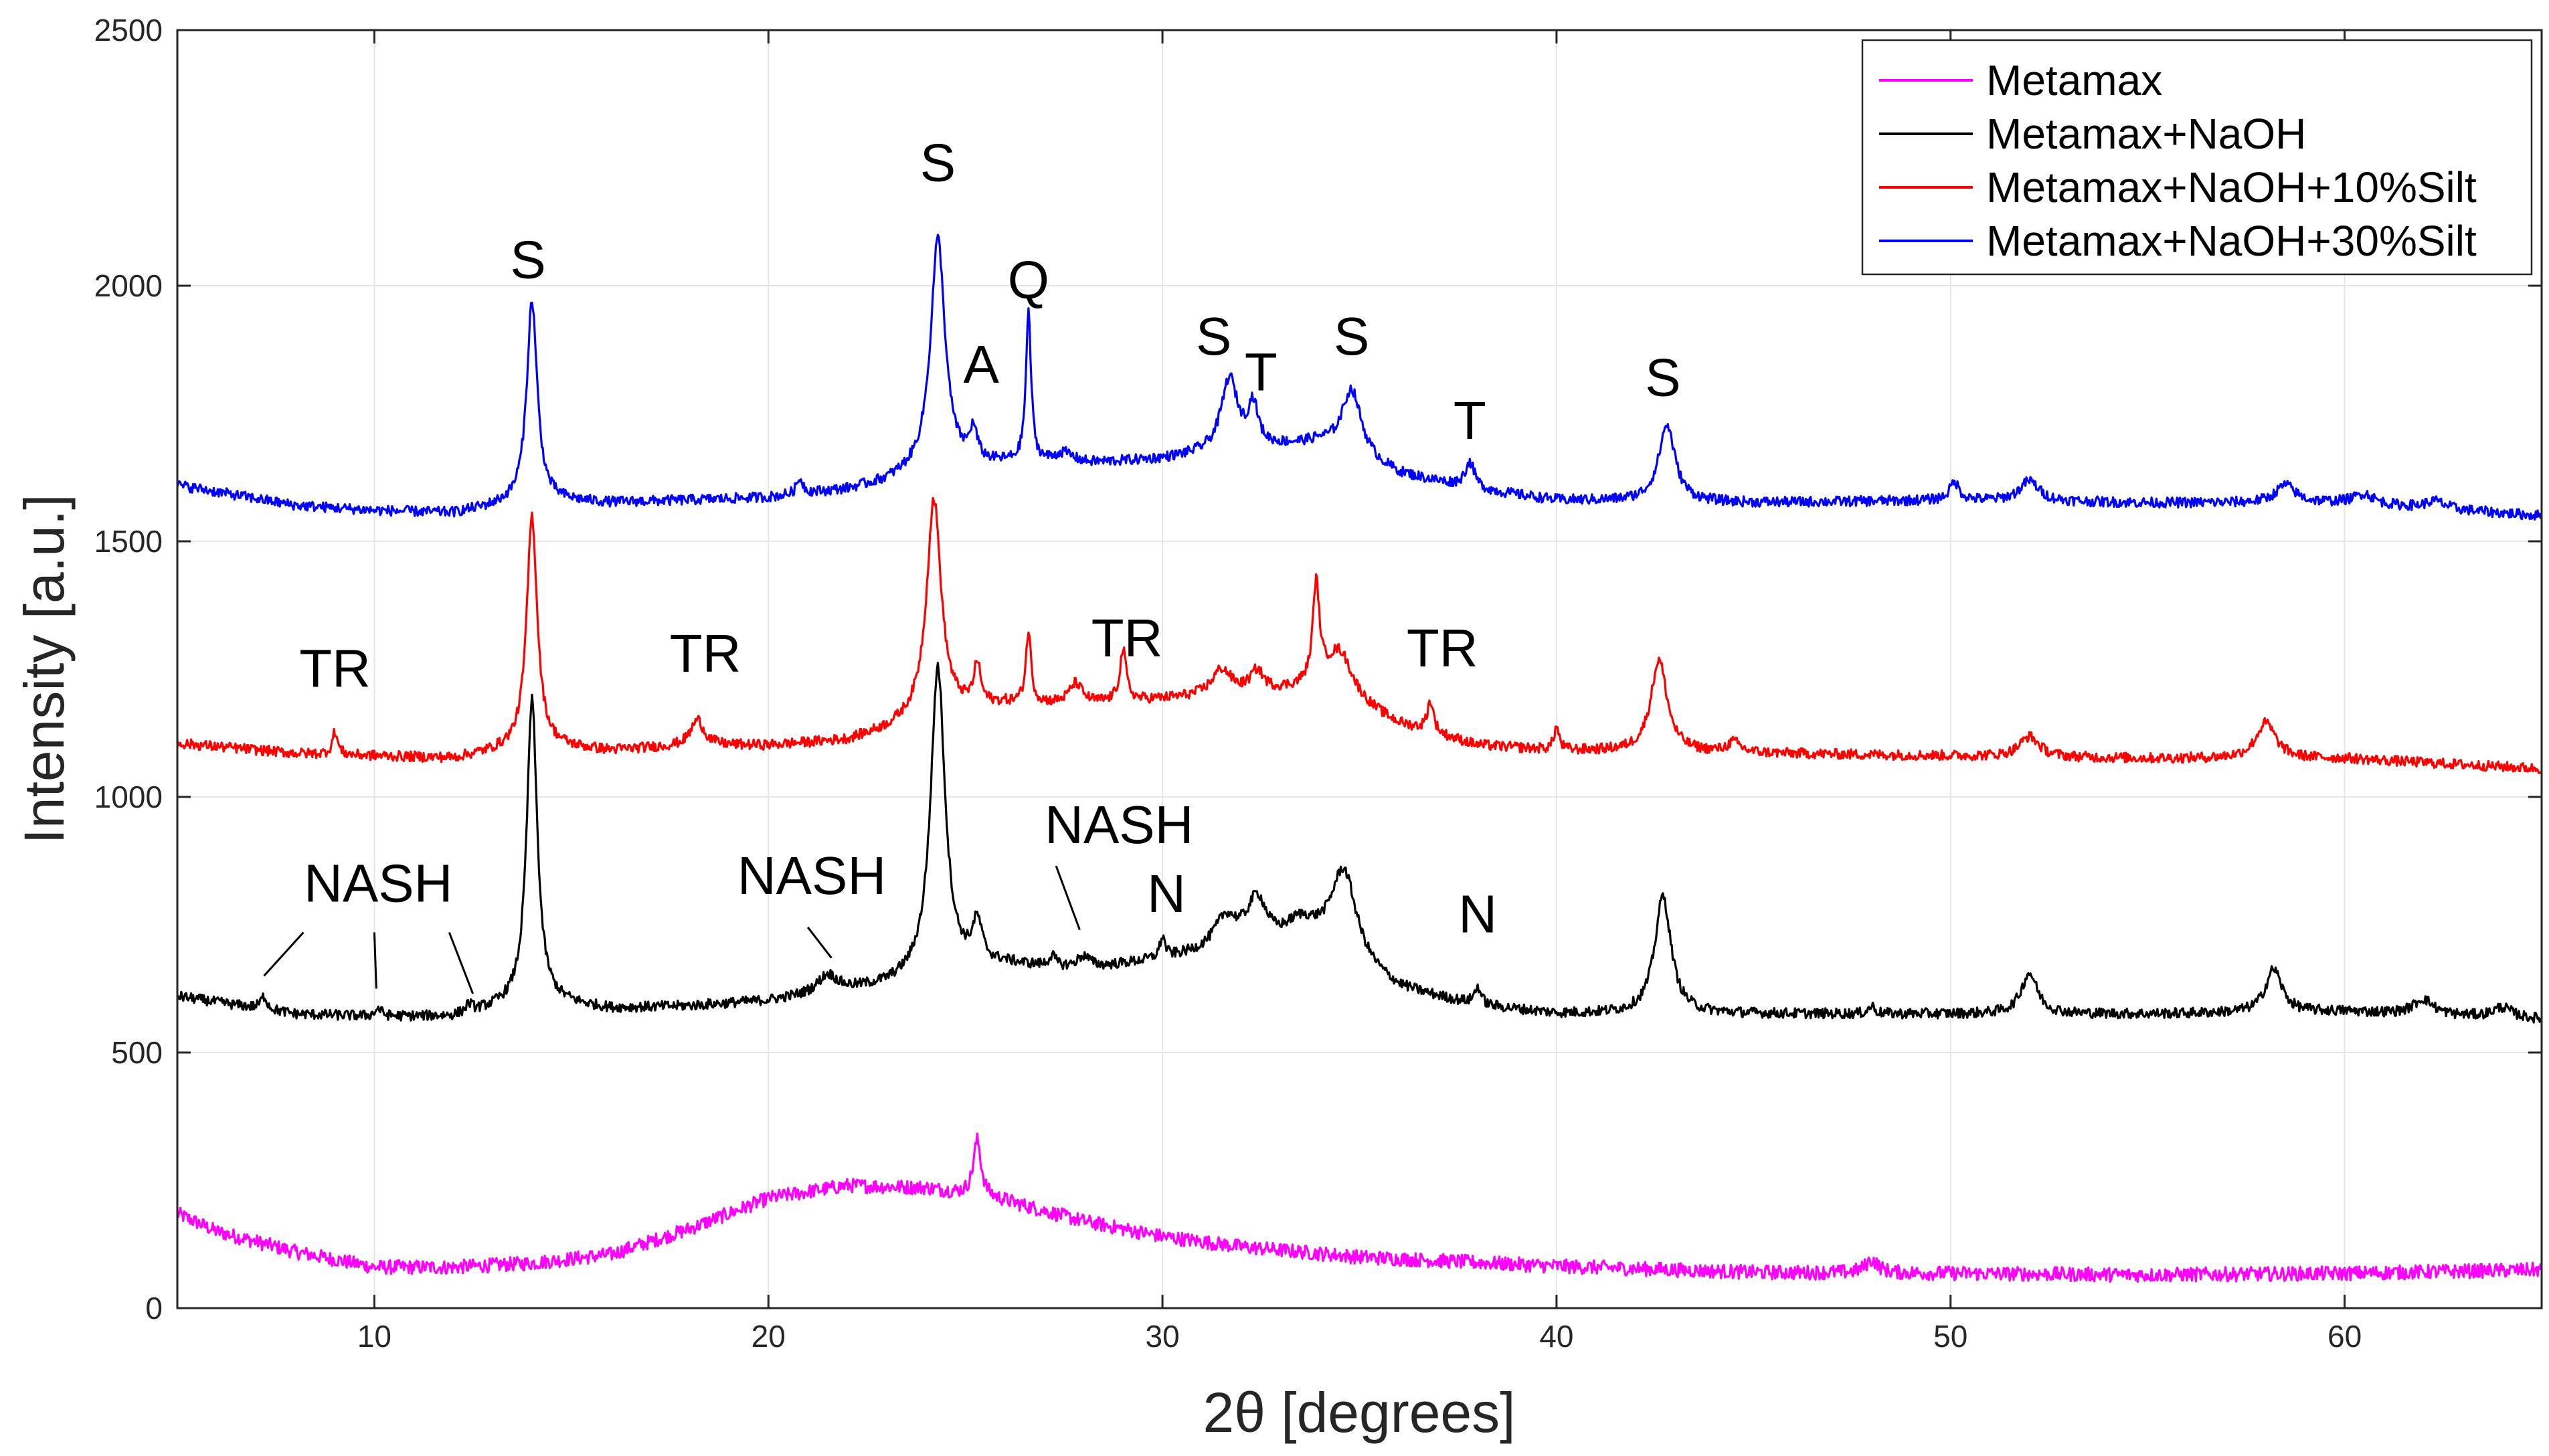 The width and height of the screenshot is (2549, 1456). I want to click on legend-label: Metamax+NaOH+10%Silt, so click(2231, 187).